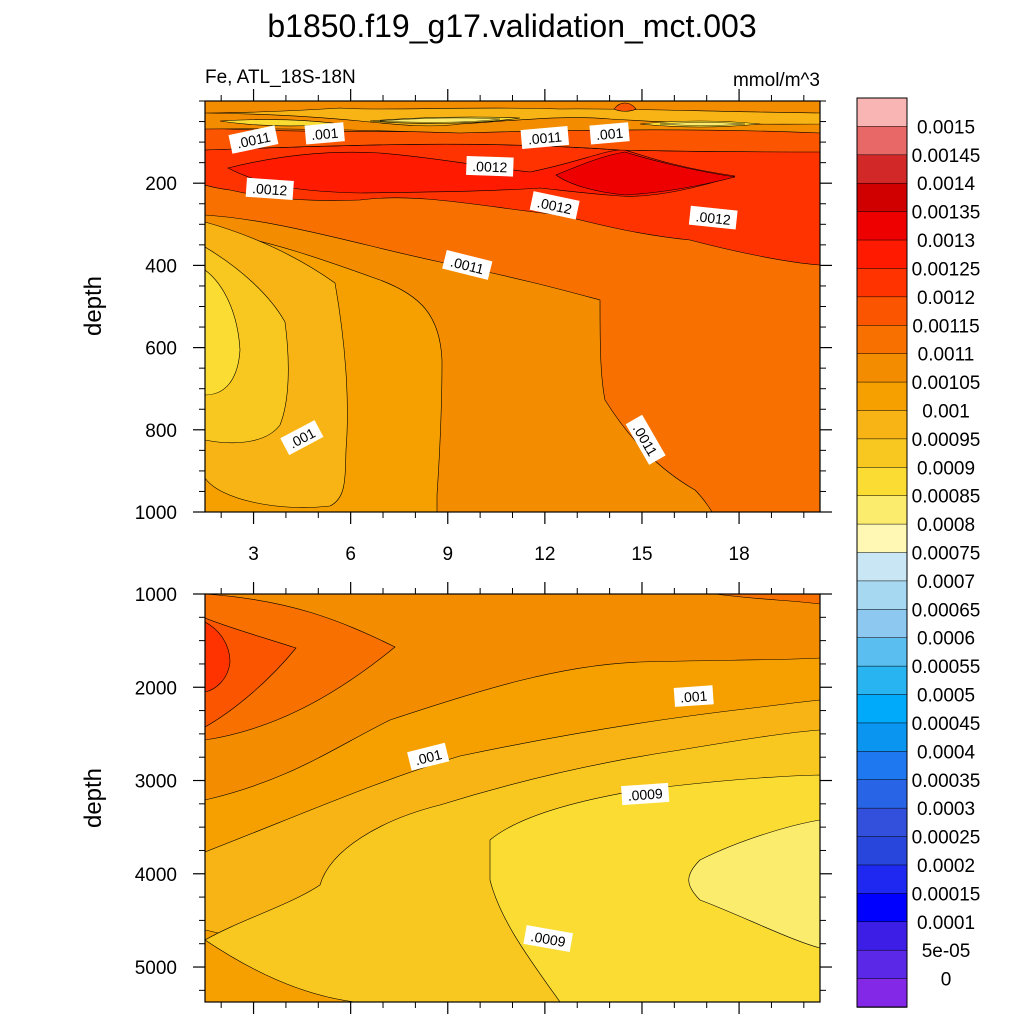  Describe the element at coordinates (946, 411) in the screenshot. I see `colorbar-label: 0.001` at that location.